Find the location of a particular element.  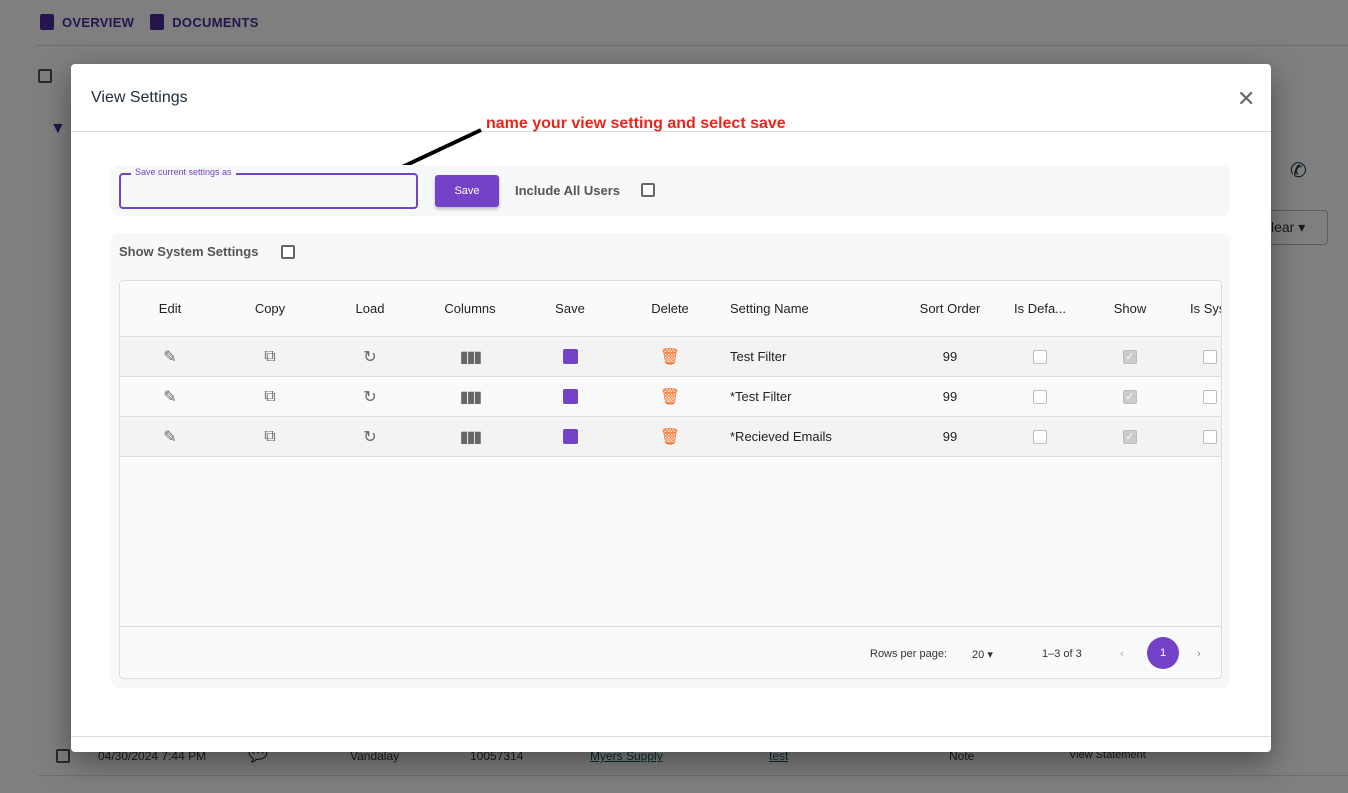

table-row: ✎ ⧉ ↻ ▮▮▮ 🗑 *Test Filter 99 ✓ is located at coordinates (670, 397).